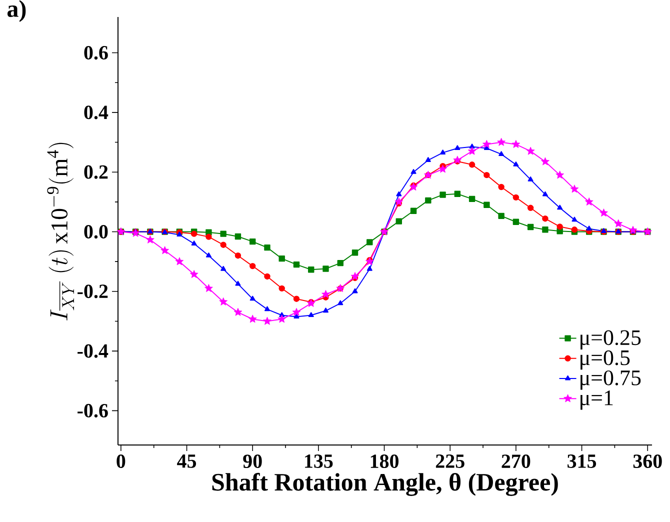 The width and height of the screenshot is (670, 522). I want to click on x-tick-label: 180, so click(384, 461).